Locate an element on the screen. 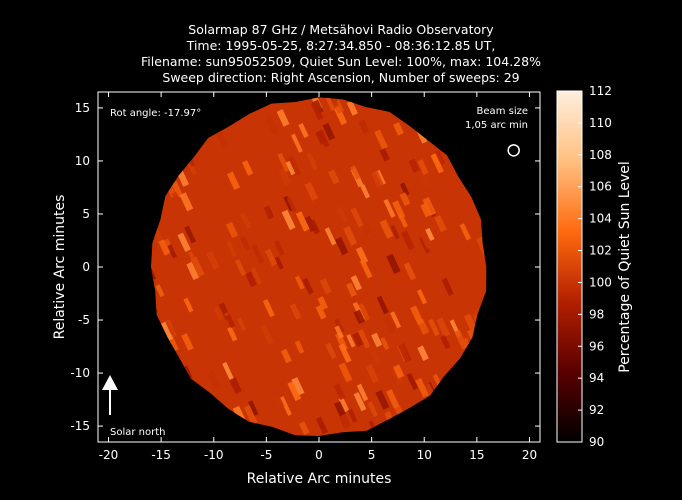  x-tick-label: -10 is located at coordinates (214, 455).